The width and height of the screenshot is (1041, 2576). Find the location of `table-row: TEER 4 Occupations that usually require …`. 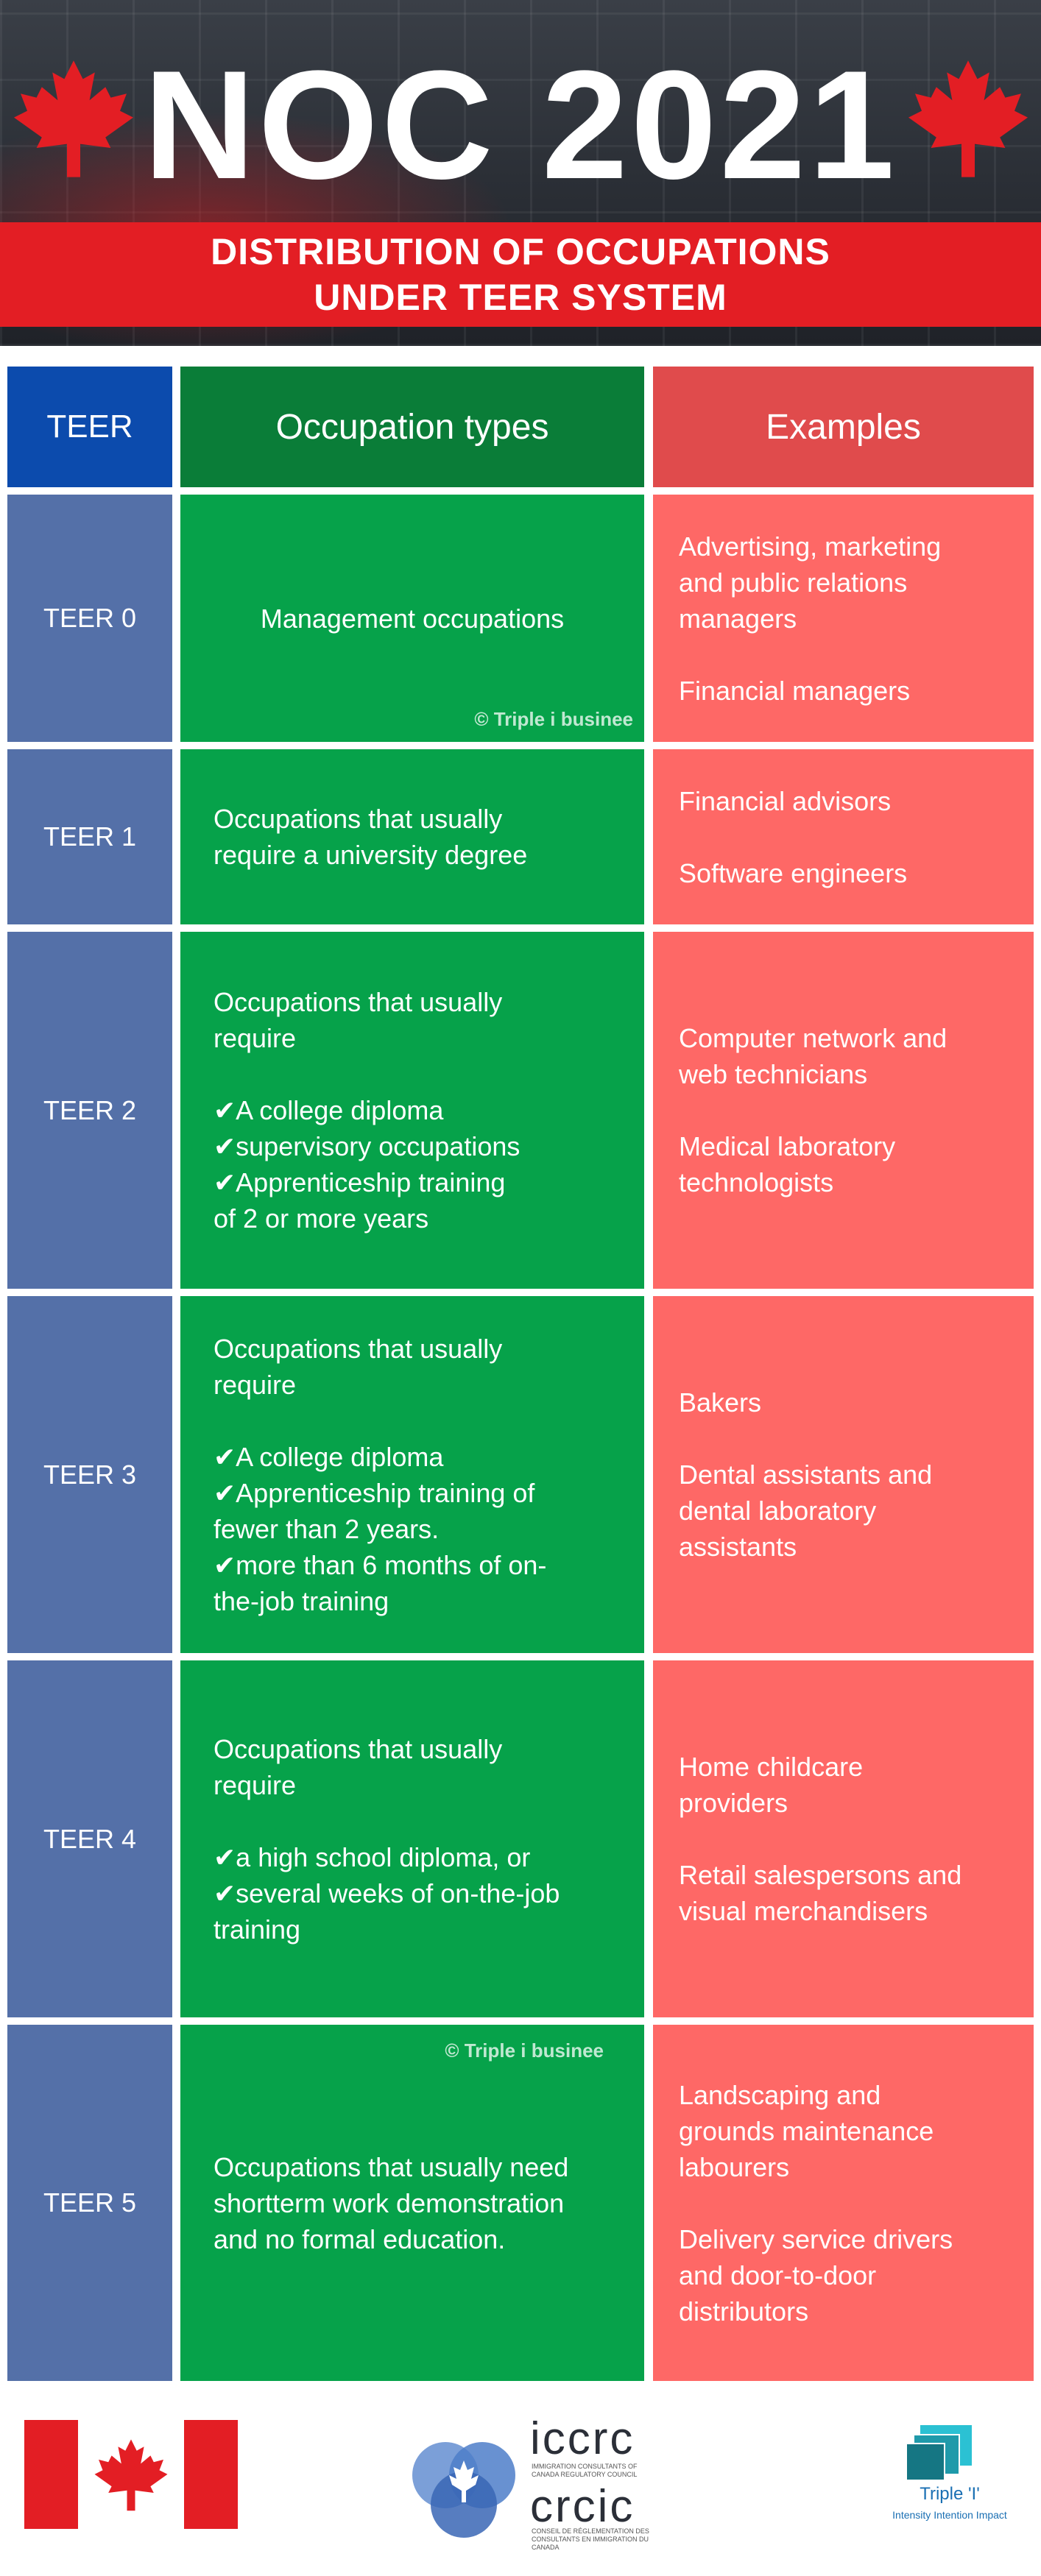

table-row: TEER 4 Occupations that usually require … is located at coordinates (520, 1838).